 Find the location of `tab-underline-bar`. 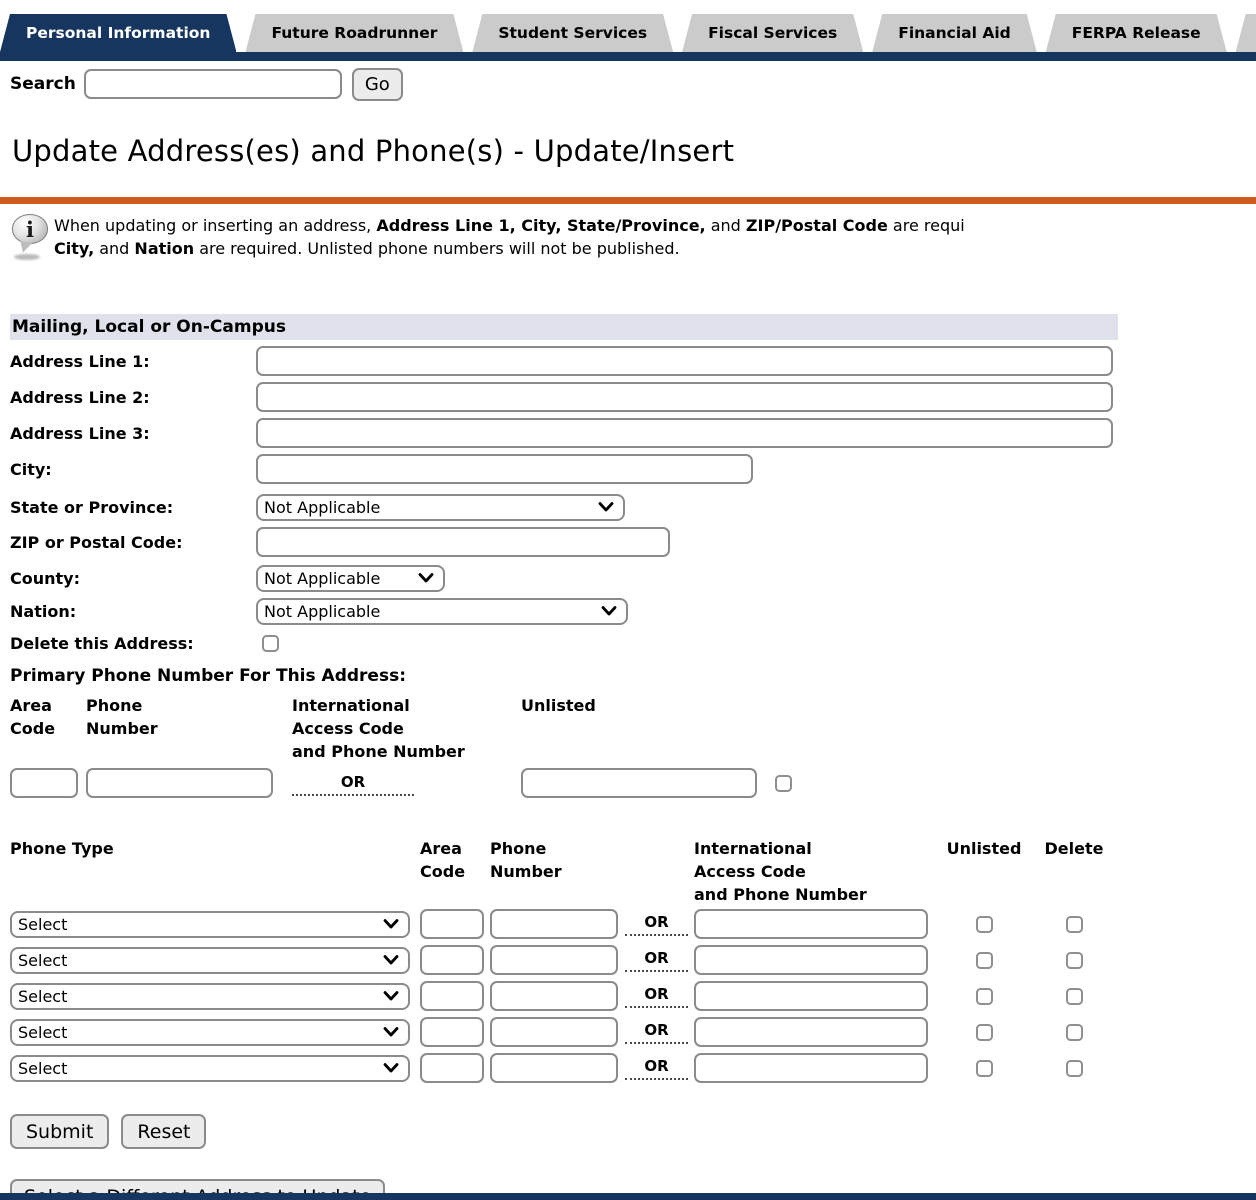

tab-underline-bar is located at coordinates (628, 56).